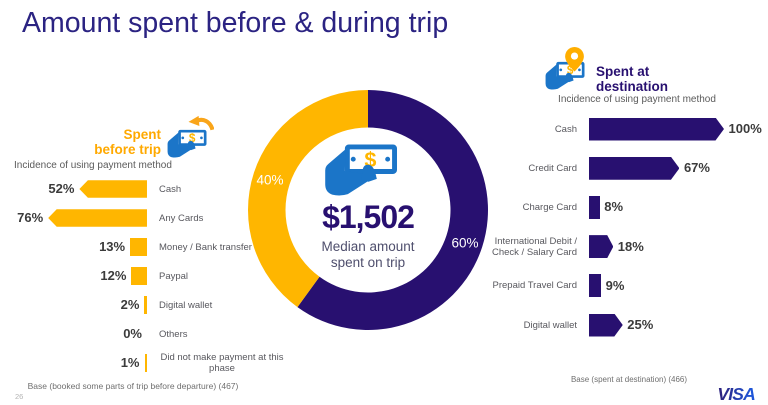 This screenshot has height=405, width=768. What do you see at coordinates (93, 165) in the screenshot?
I see `left-chart-subtitle: Incidence of using payment method` at bounding box center [93, 165].